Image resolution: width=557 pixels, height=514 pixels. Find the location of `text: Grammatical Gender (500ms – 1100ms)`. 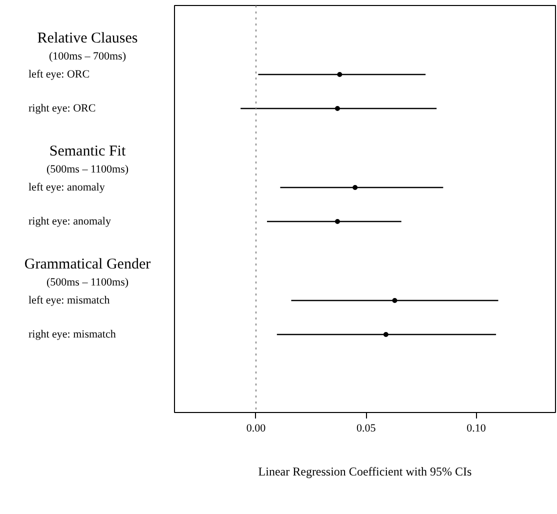

text: Grammatical Gender (500ms – 1100ms) is located at coordinates (87, 272).